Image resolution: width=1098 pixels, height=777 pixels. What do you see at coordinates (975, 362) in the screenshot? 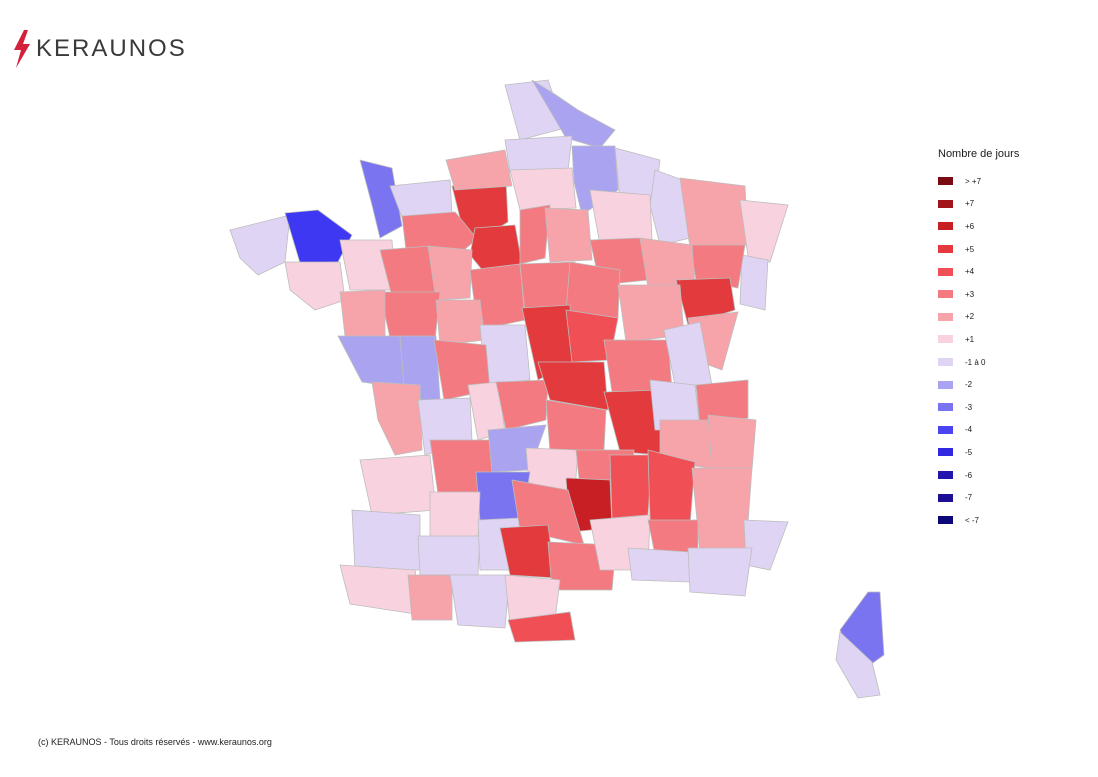
I see `legend-label: -1 à 0` at bounding box center [975, 362].